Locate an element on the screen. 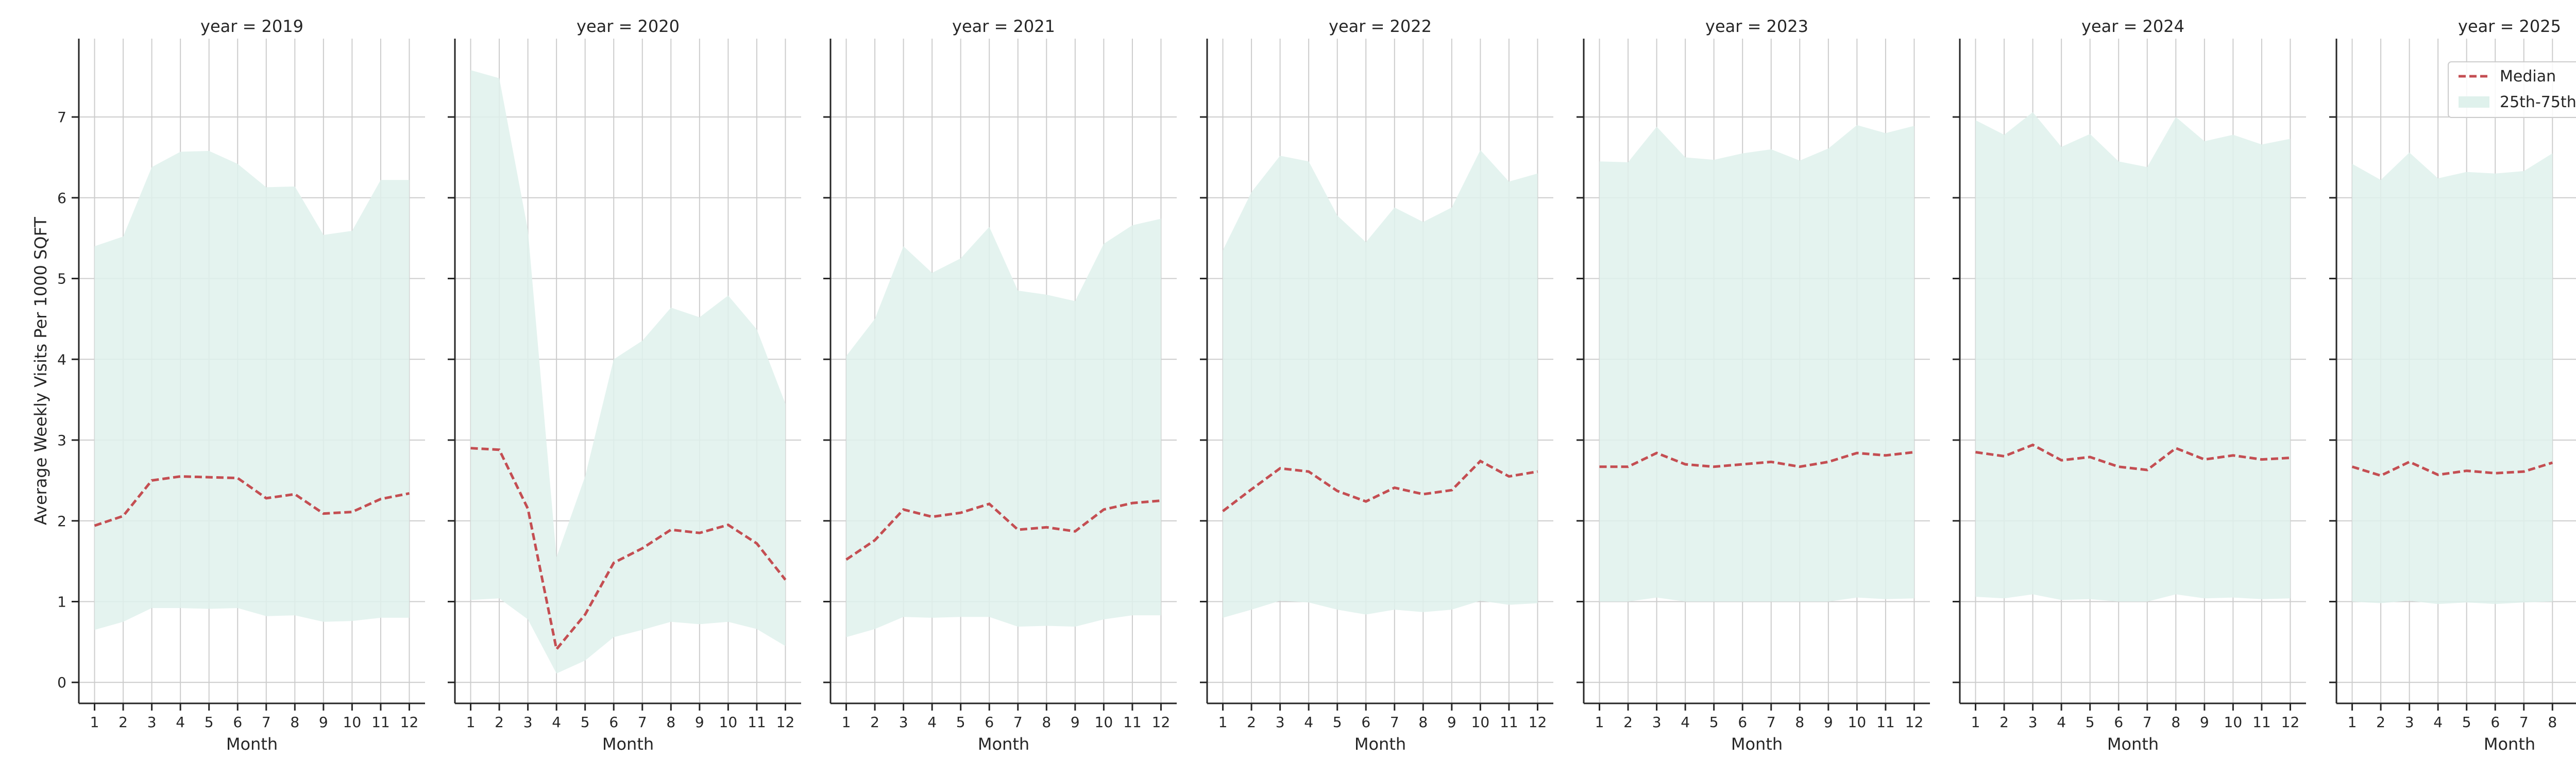 Image resolution: width=2576 pixels, height=775 pixels. legend: Median 25th-75th Percentile is located at coordinates (2512, 89).